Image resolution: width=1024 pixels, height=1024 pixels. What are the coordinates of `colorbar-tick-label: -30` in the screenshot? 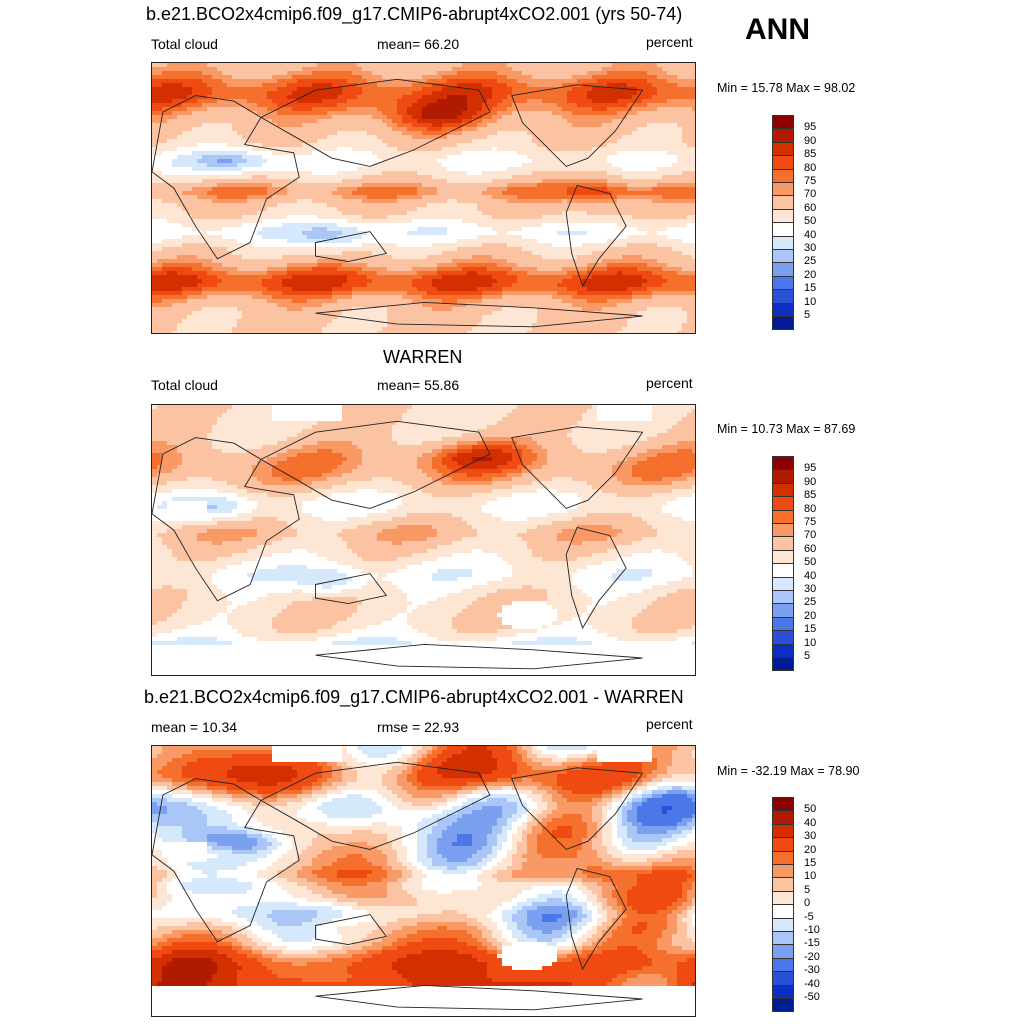 It's located at (812, 970).